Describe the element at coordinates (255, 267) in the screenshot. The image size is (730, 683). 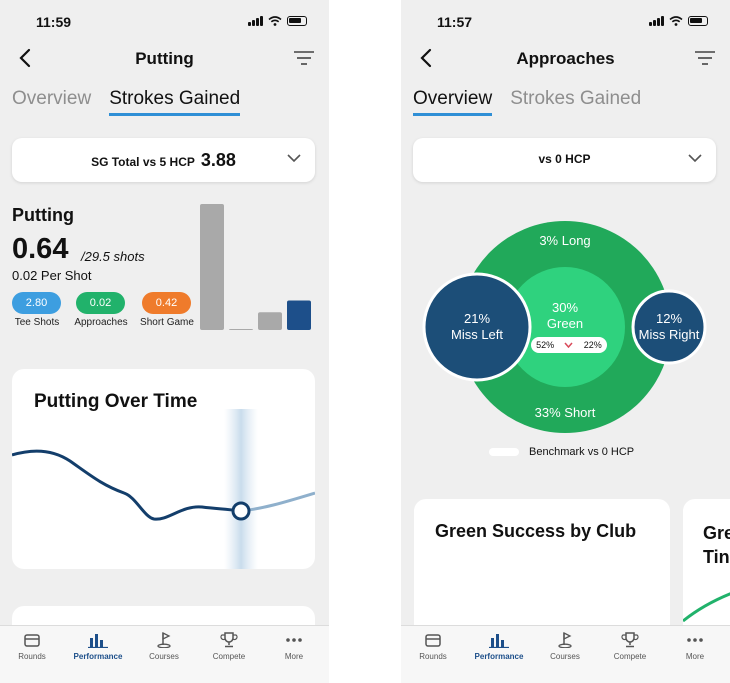
I see `sg-bar-chart` at that location.